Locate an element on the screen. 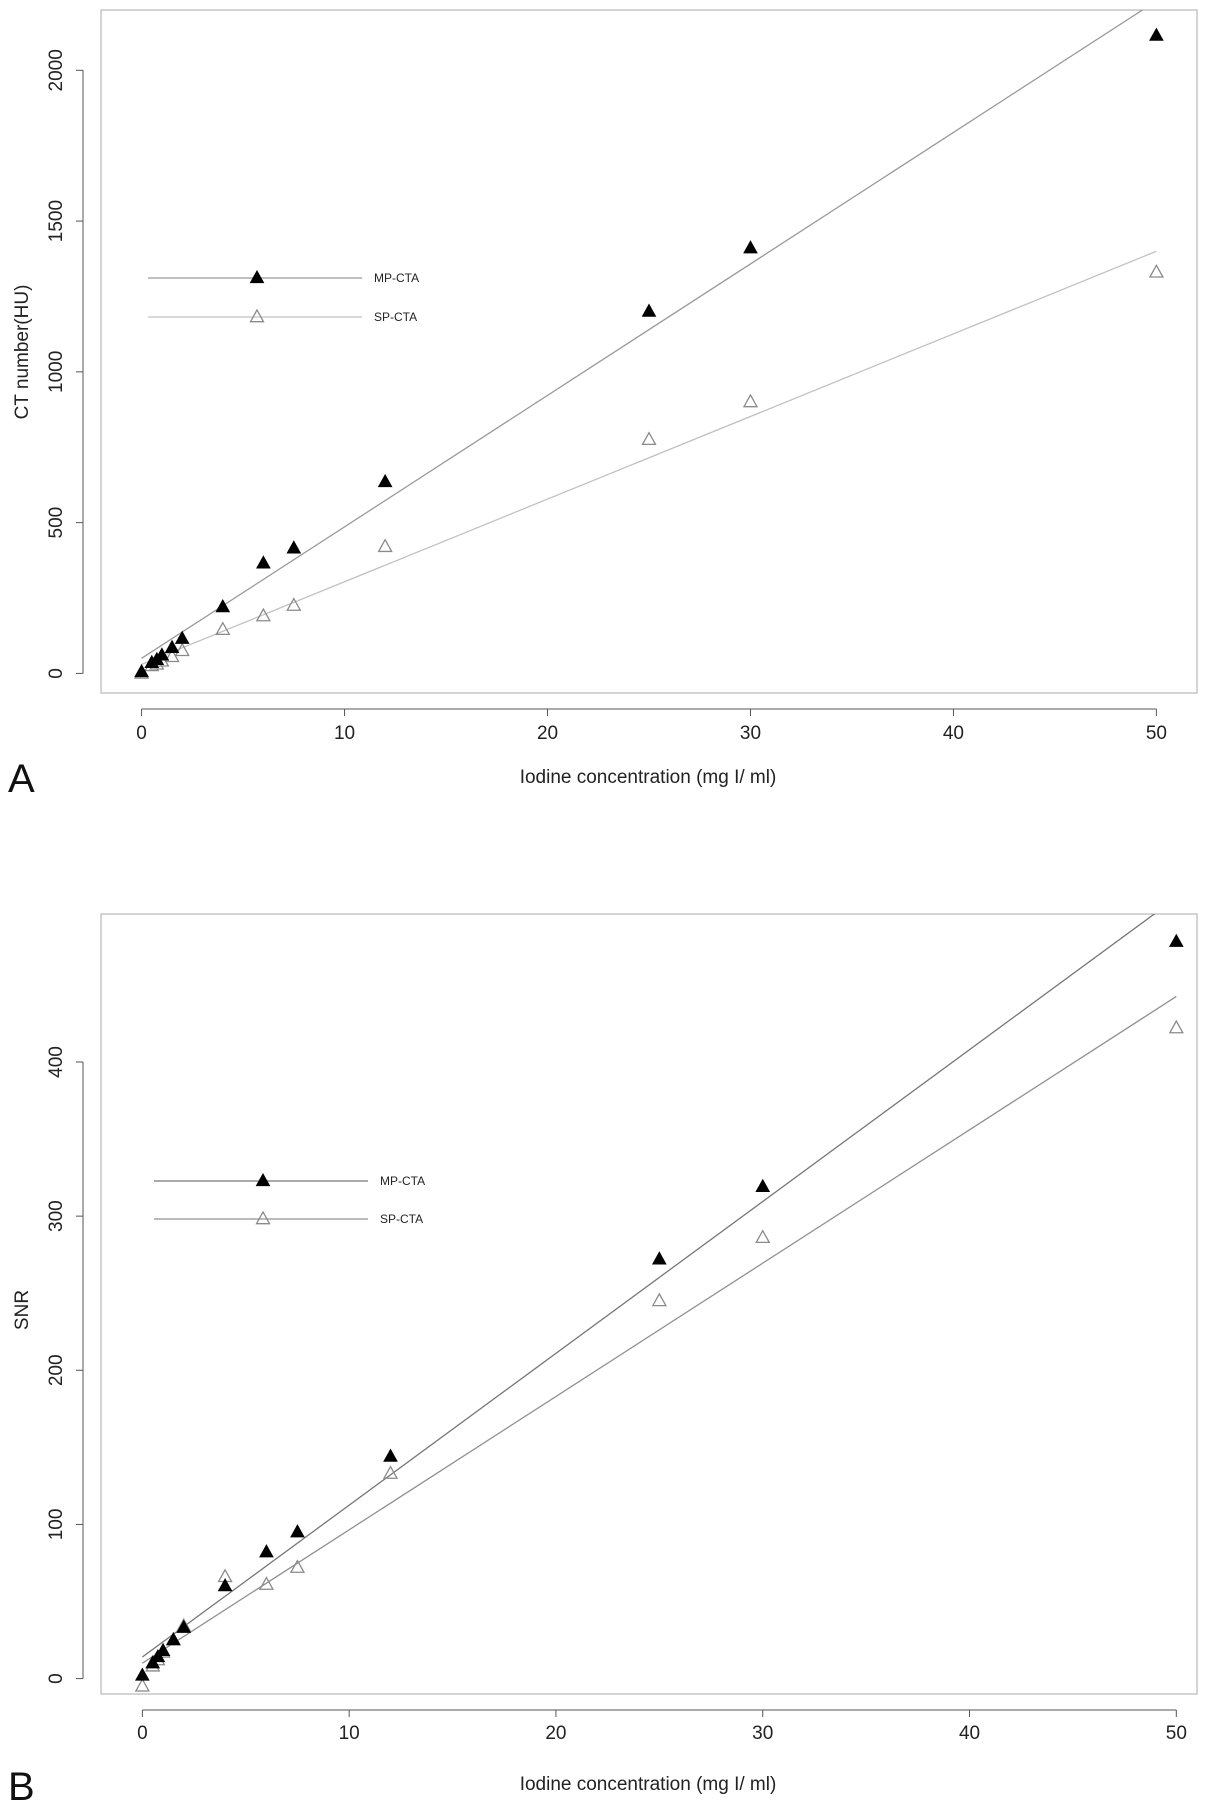 The image size is (1205, 1800). y-tick-label: 1500 is located at coordinates (56, 221).